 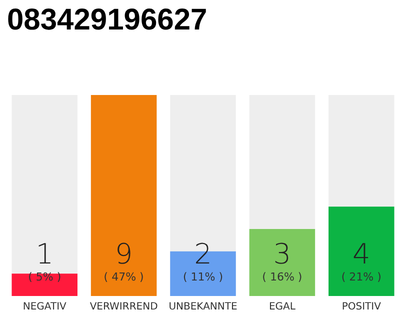 What do you see at coordinates (203, 277) in the screenshot?
I see `annotation: ( 11% )` at bounding box center [203, 277].